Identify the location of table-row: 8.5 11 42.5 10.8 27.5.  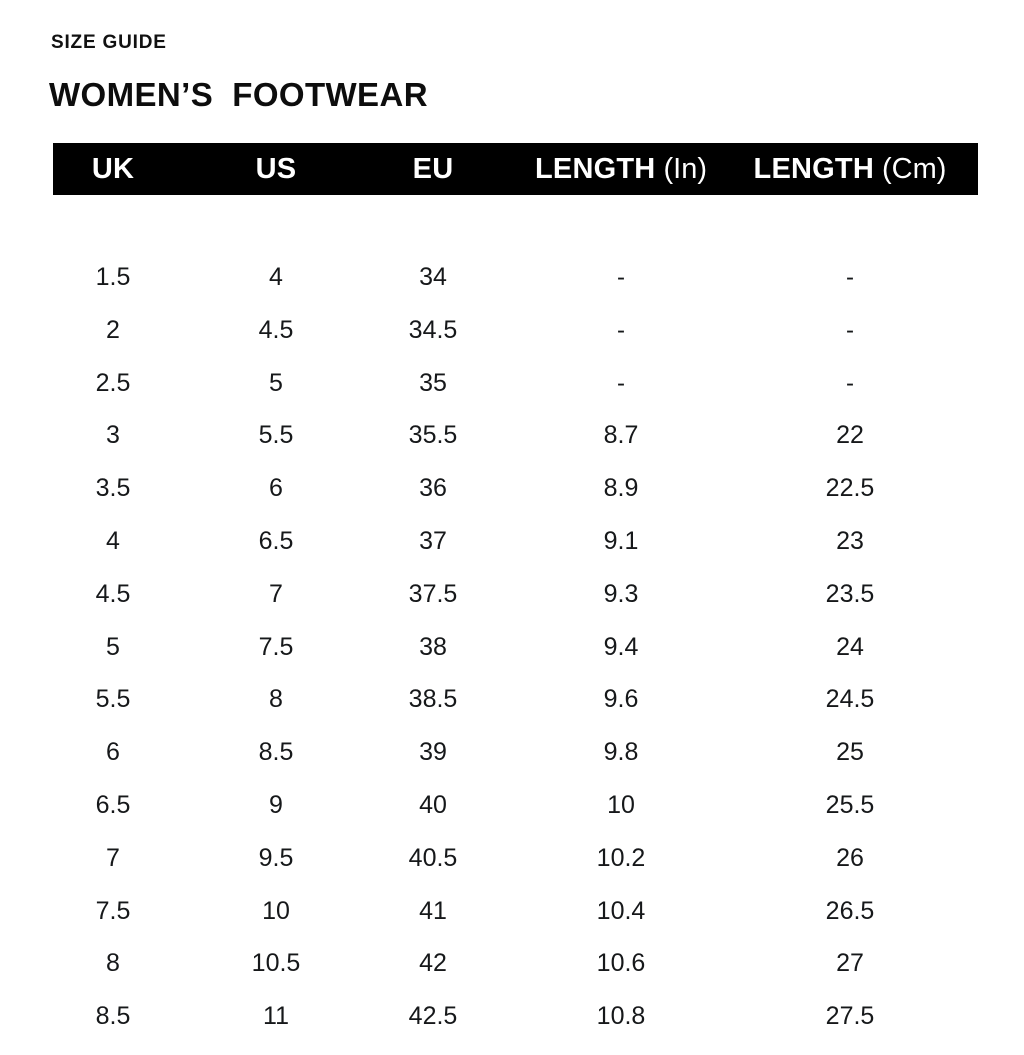
(515, 1016).